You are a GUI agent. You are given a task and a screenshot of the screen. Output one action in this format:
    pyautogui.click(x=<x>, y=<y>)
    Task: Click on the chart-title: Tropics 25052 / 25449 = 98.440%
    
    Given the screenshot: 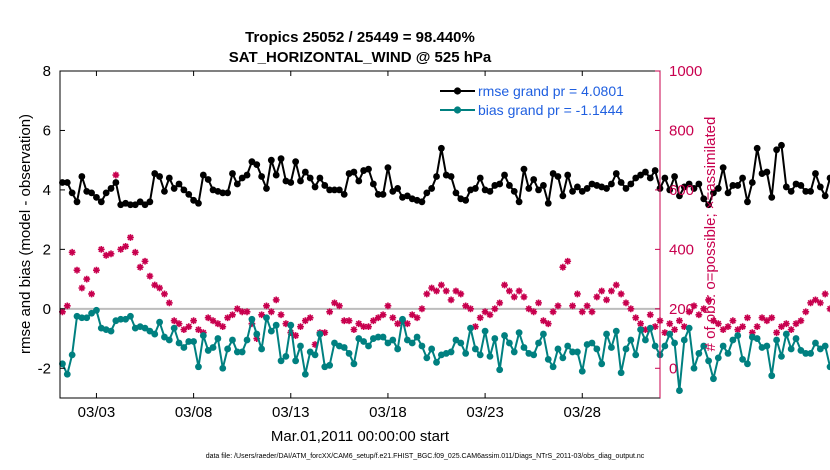 What is the action you would take?
    pyautogui.click(x=360, y=37)
    